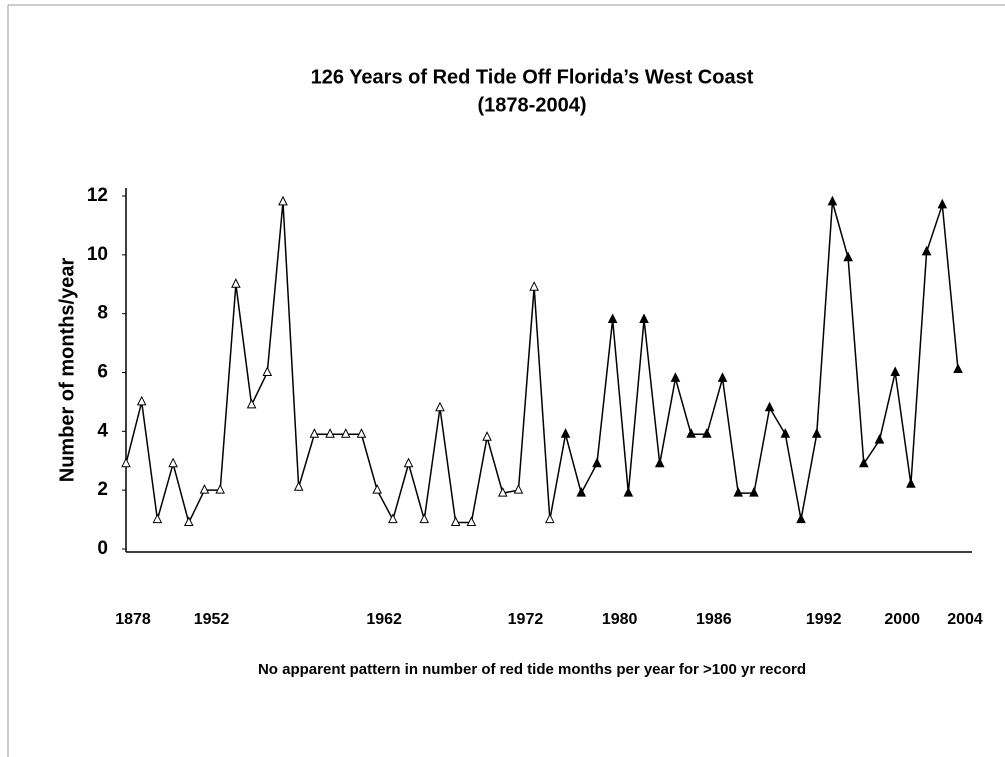 This screenshot has width=1005, height=757. I want to click on y-tick-label: 6, so click(102, 372).